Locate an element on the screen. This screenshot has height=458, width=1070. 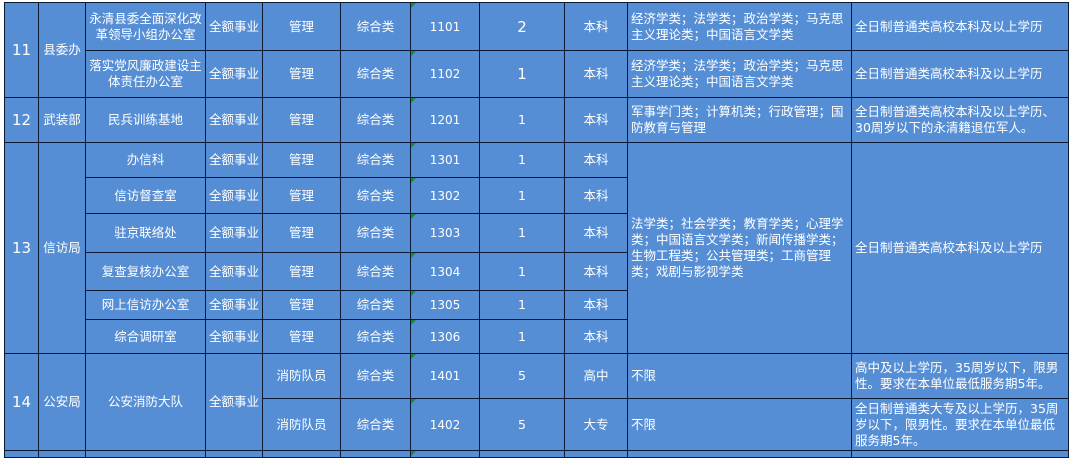
serial-number: 13 is located at coordinates (21, 248).